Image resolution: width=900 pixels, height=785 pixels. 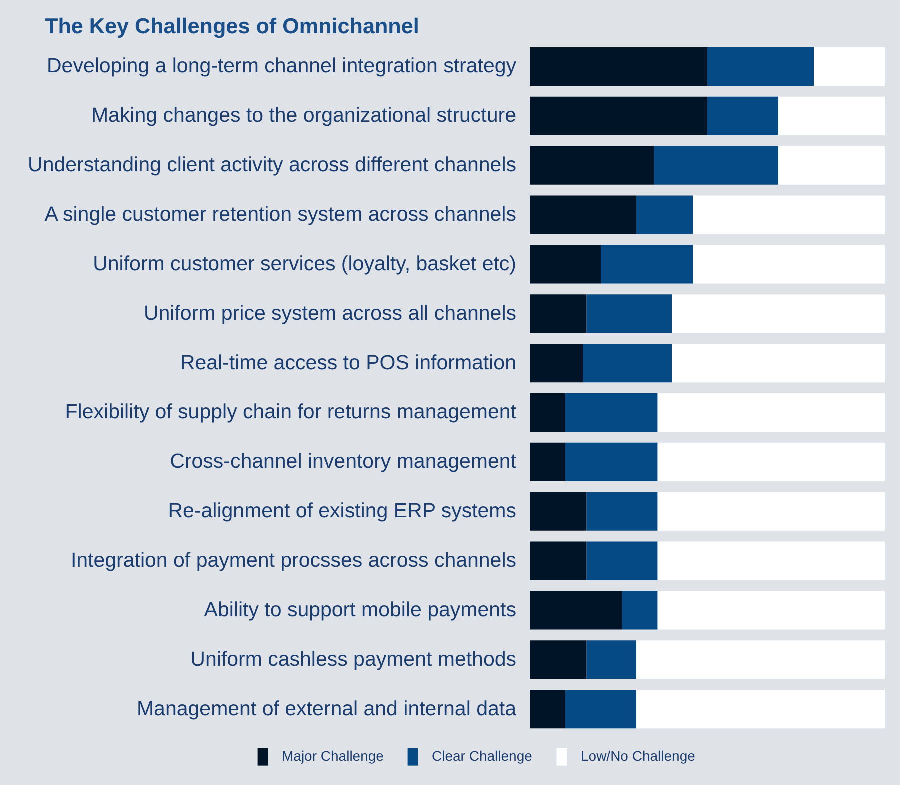 I want to click on y-tick-label: Integration of payment procsses across channels, so click(x=293, y=560).